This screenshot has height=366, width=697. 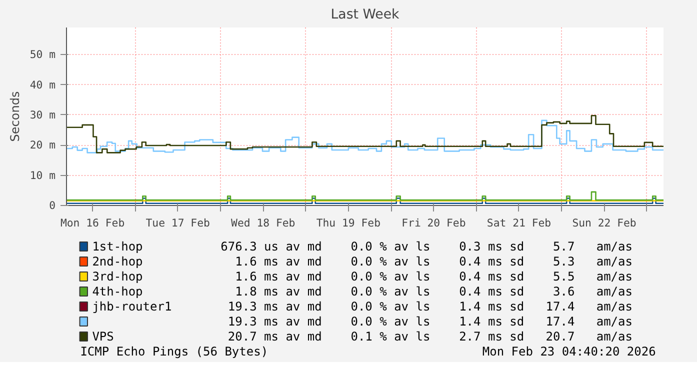 I want to click on text: 1.6 ms av md 0.0 % av ls 0.4 ms sd 5.5 am/as, so click(x=426, y=277).